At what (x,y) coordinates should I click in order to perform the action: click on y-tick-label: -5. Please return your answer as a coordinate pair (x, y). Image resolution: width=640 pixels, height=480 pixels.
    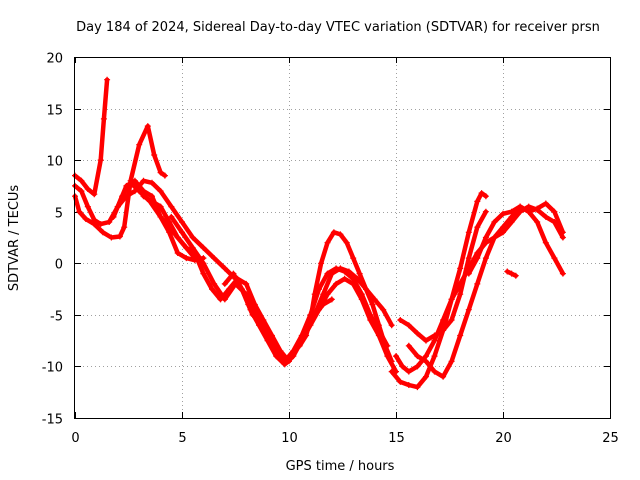
    Looking at the image, I should click on (56, 317).